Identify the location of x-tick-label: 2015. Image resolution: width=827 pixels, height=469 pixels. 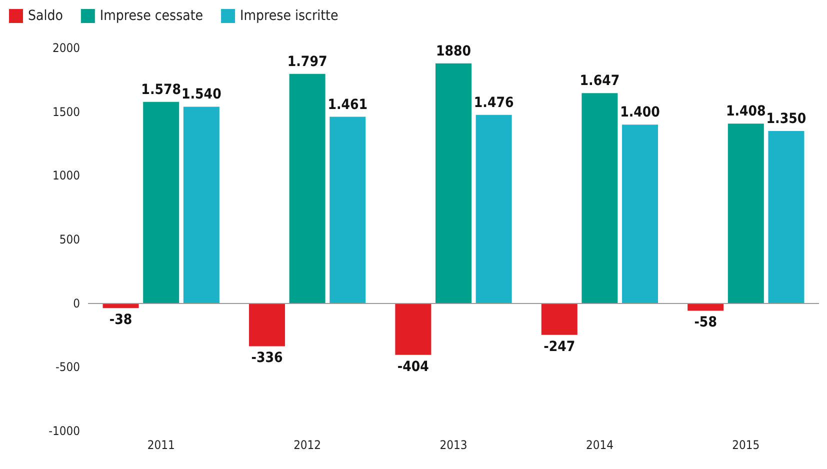
(746, 445).